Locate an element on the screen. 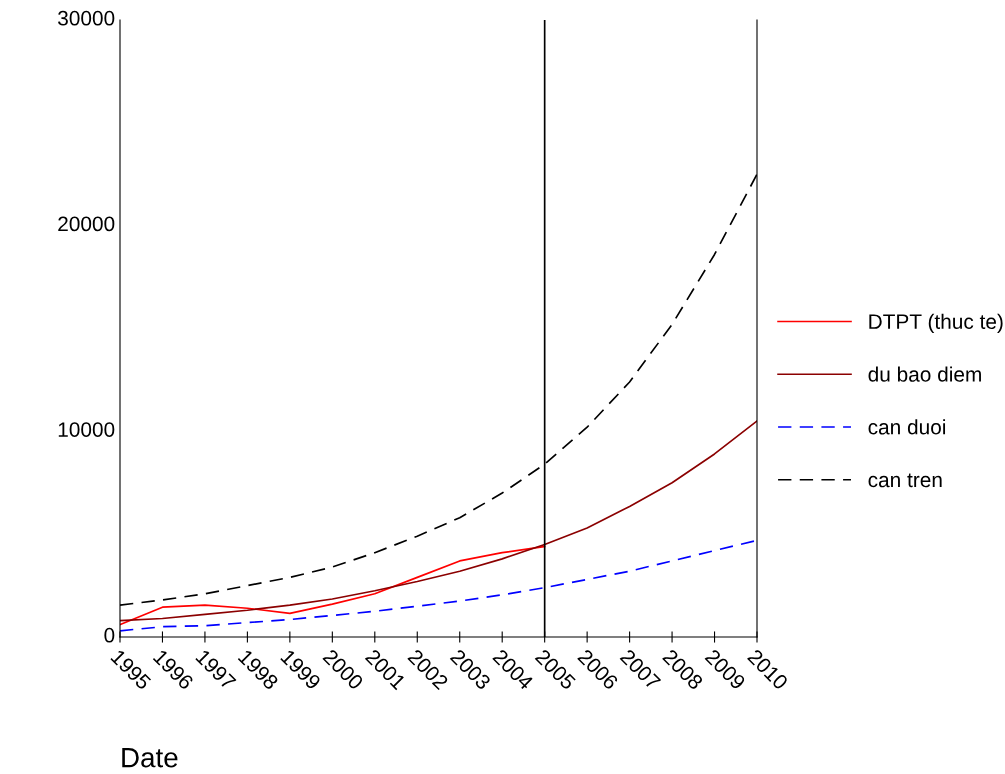 The height and width of the screenshot is (774, 1005). legend-label: DTPT (thuc te) is located at coordinates (936, 323).